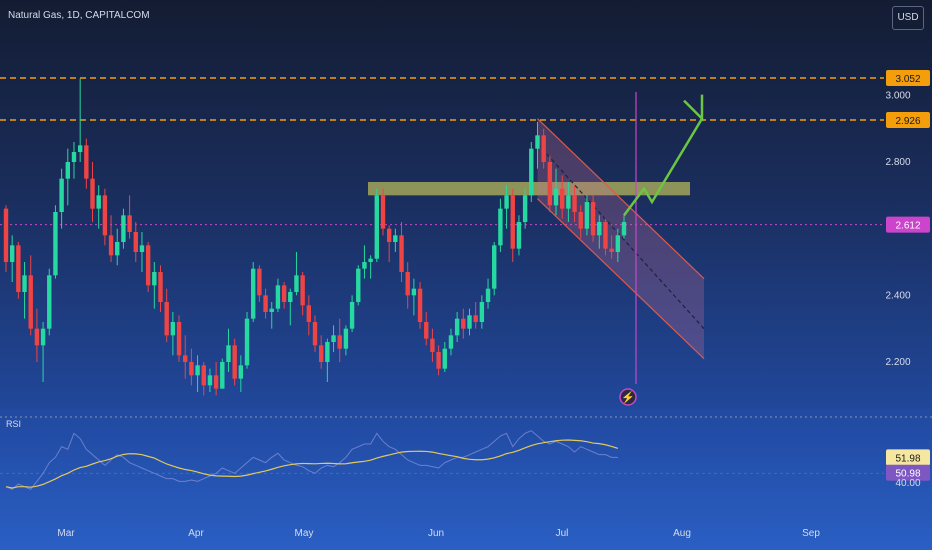  Describe the element at coordinates (908, 18) in the screenshot. I see `currency-button: USD` at that location.